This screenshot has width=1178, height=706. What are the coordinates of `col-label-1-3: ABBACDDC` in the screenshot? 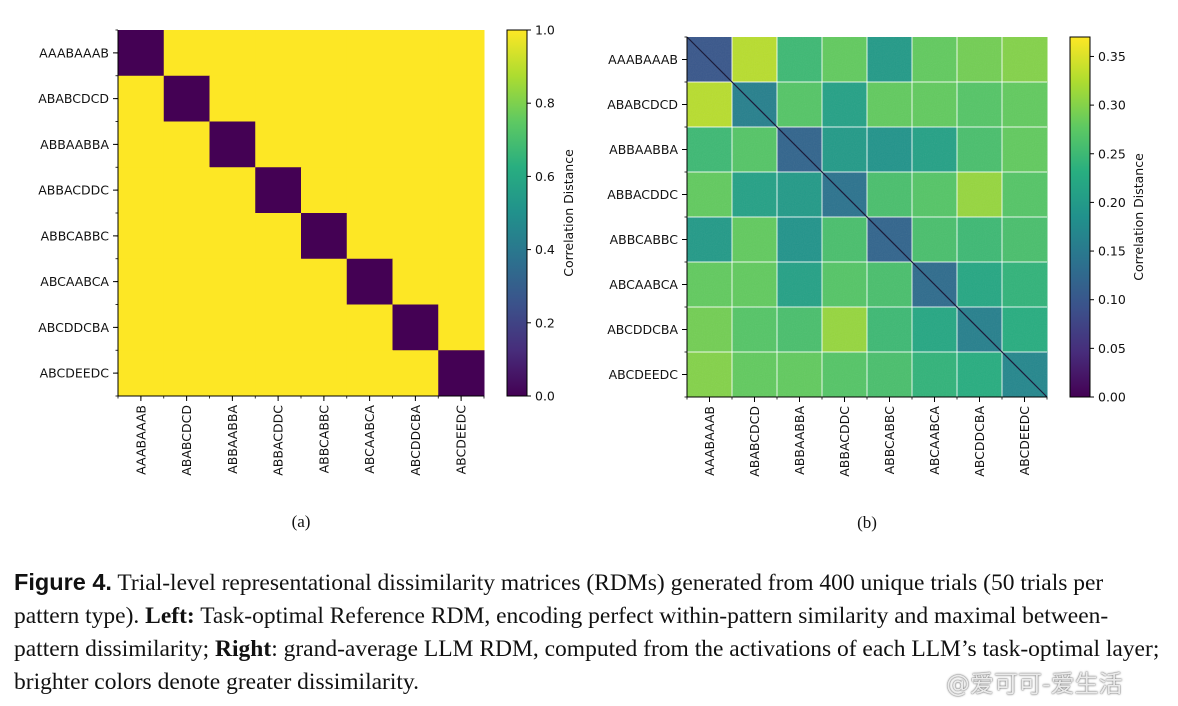 It's located at (844, 441).